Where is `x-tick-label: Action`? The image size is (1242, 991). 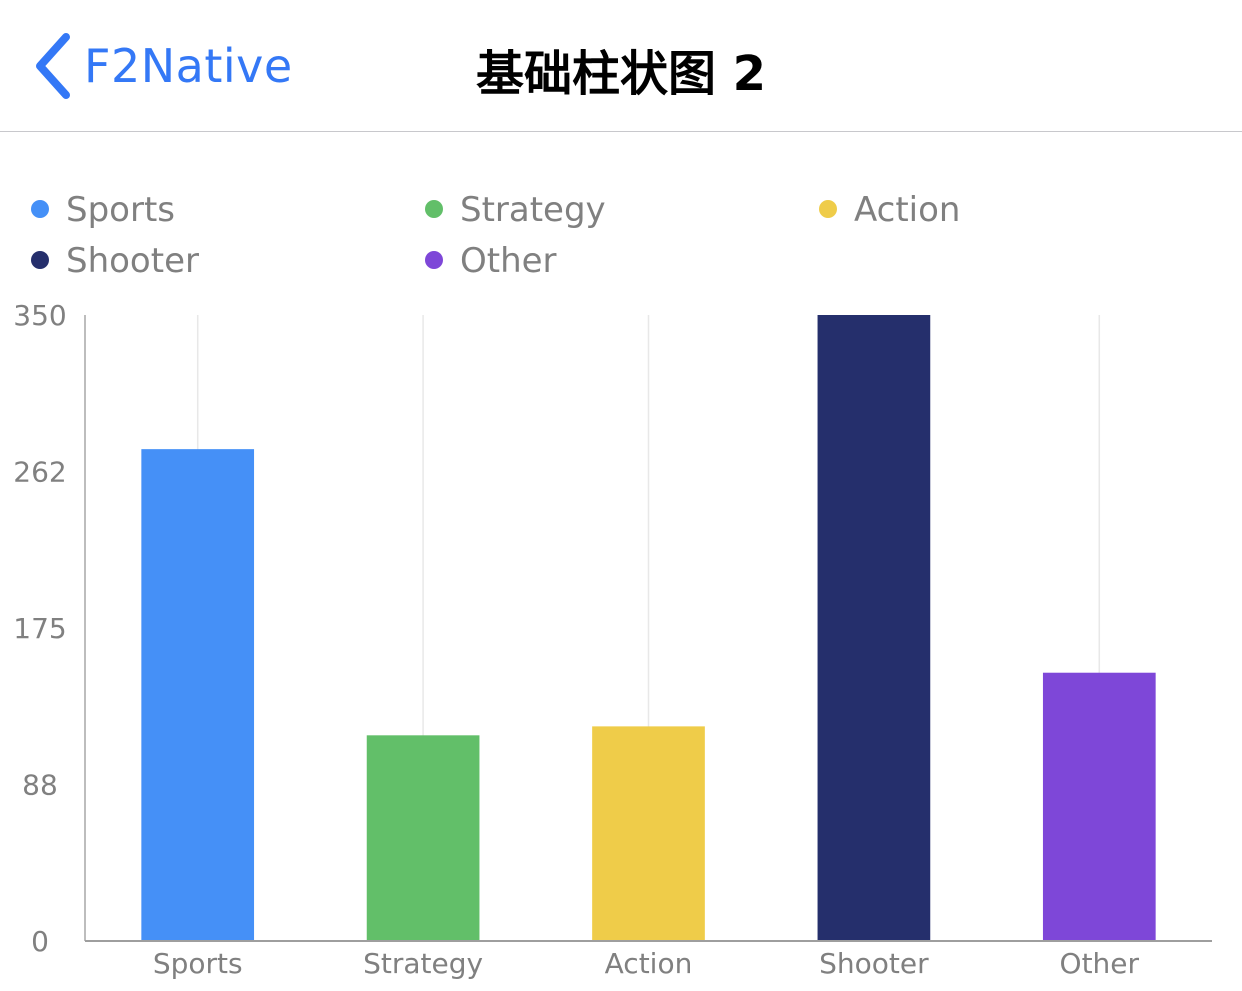
x-tick-label: Action is located at coordinates (649, 963).